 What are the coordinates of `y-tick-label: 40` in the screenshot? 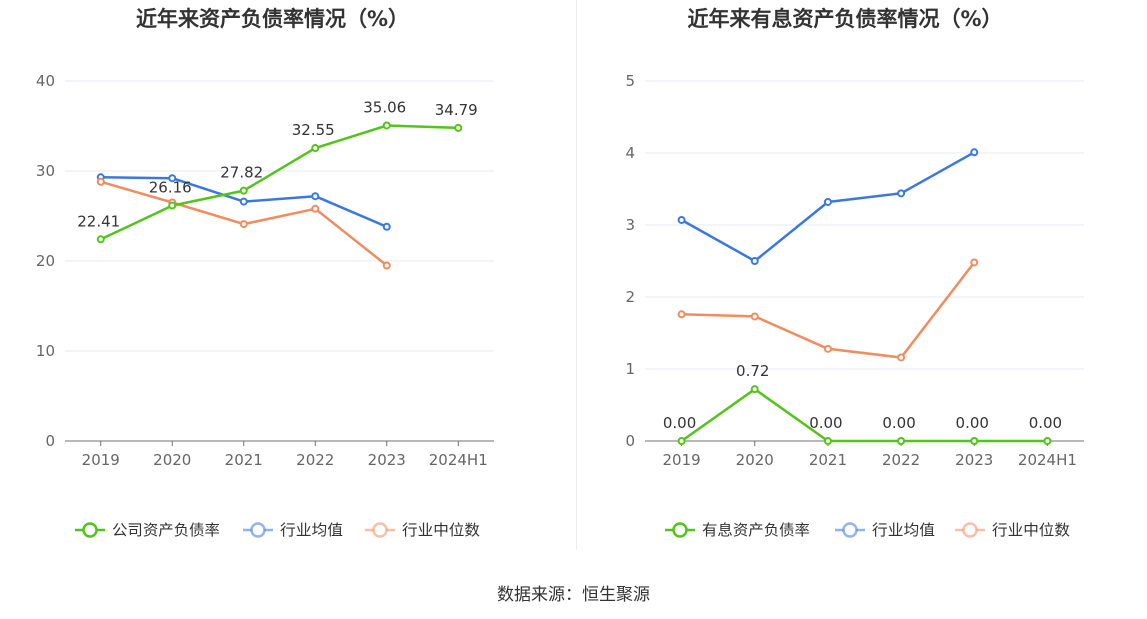 It's located at (45, 81).